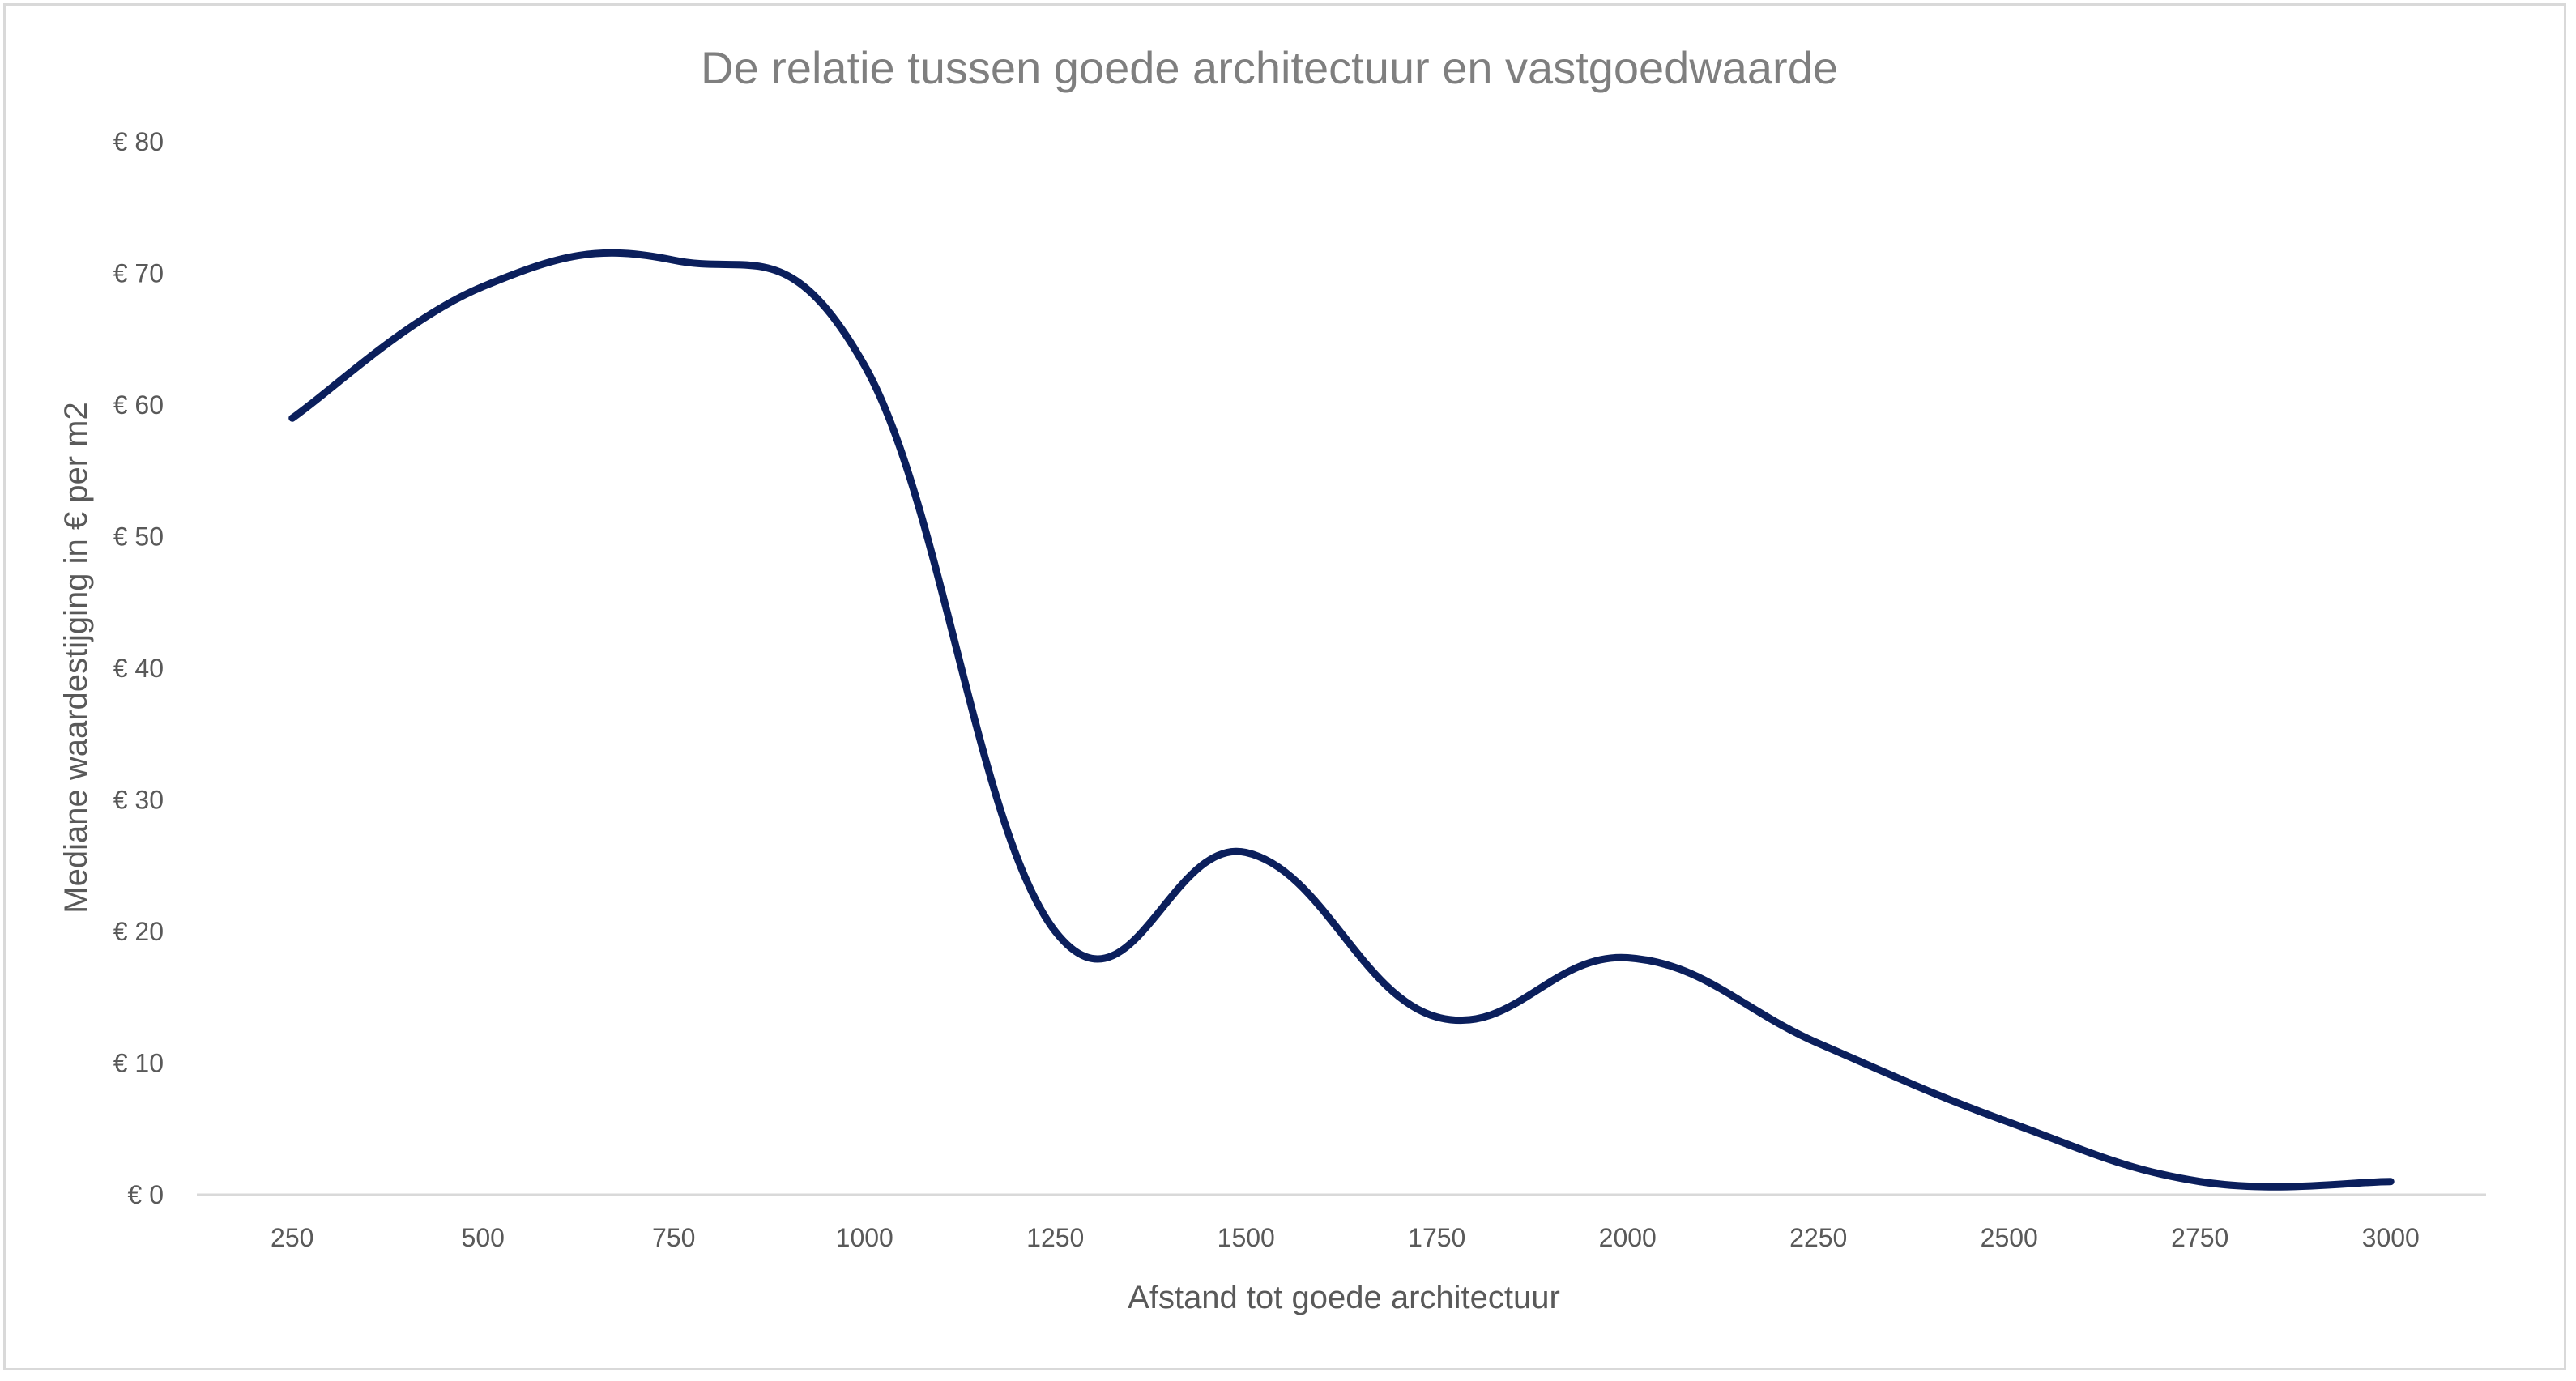 This screenshot has width=2576, height=1381. Describe the element at coordinates (138, 1063) in the screenshot. I see `y-tick-label: € 10` at that location.